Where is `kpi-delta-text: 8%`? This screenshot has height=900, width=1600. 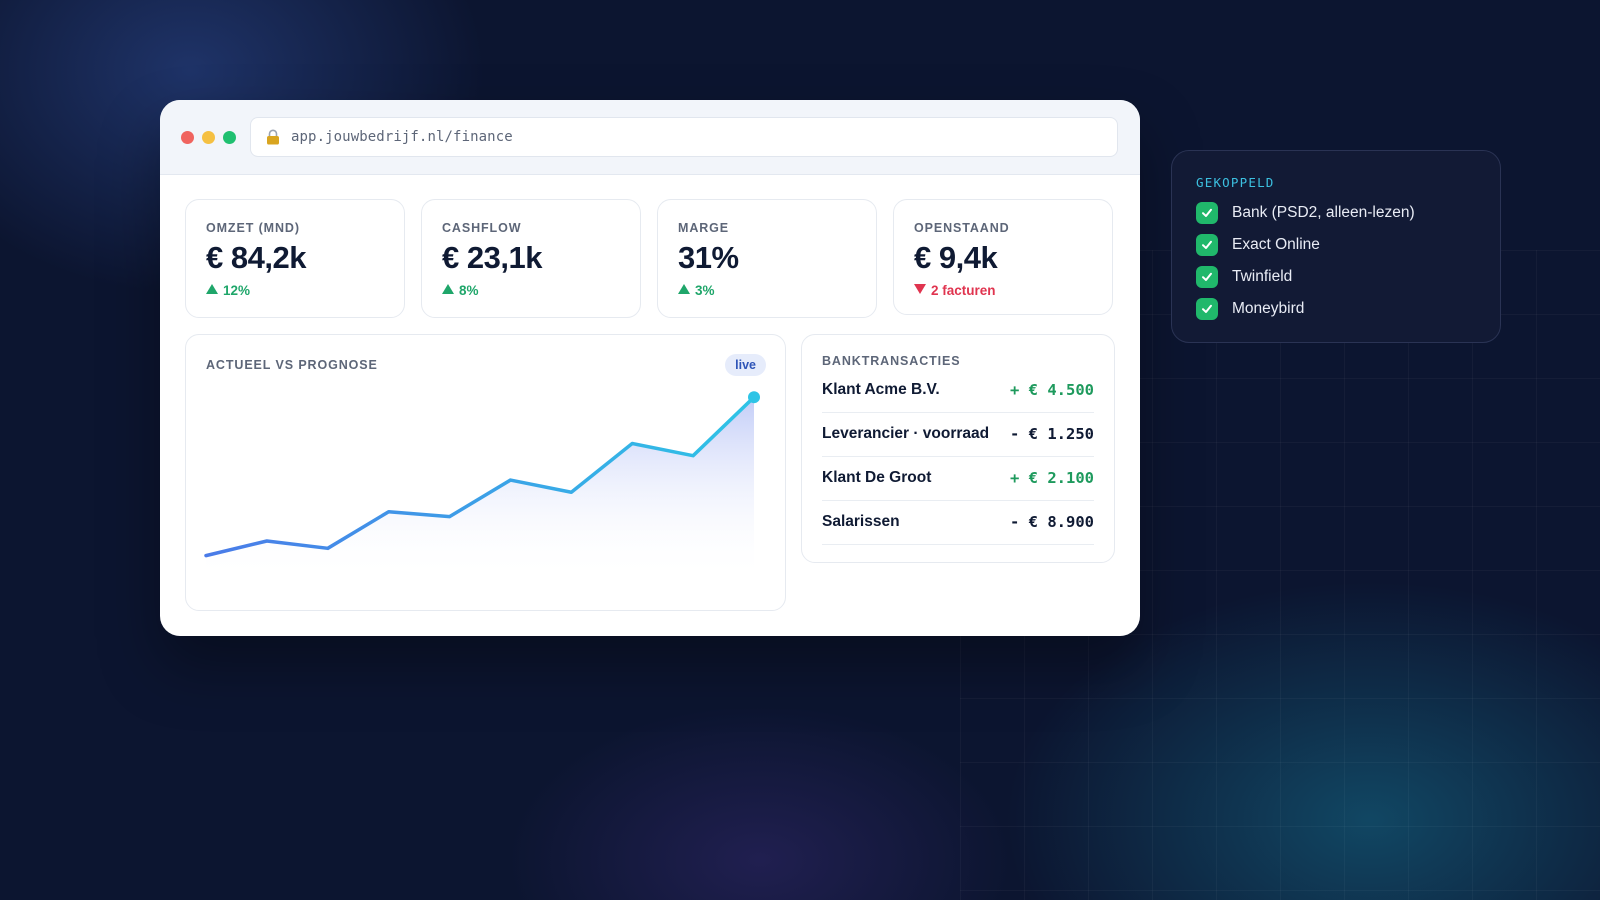
kpi-delta-text: 8% is located at coordinates (469, 290).